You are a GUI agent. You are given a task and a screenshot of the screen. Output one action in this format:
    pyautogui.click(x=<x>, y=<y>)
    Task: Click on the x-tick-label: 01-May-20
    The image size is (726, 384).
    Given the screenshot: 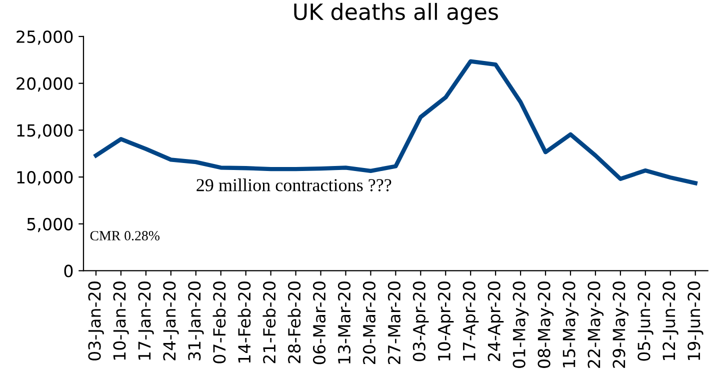 What is the action you would take?
    pyautogui.click(x=520, y=325)
    